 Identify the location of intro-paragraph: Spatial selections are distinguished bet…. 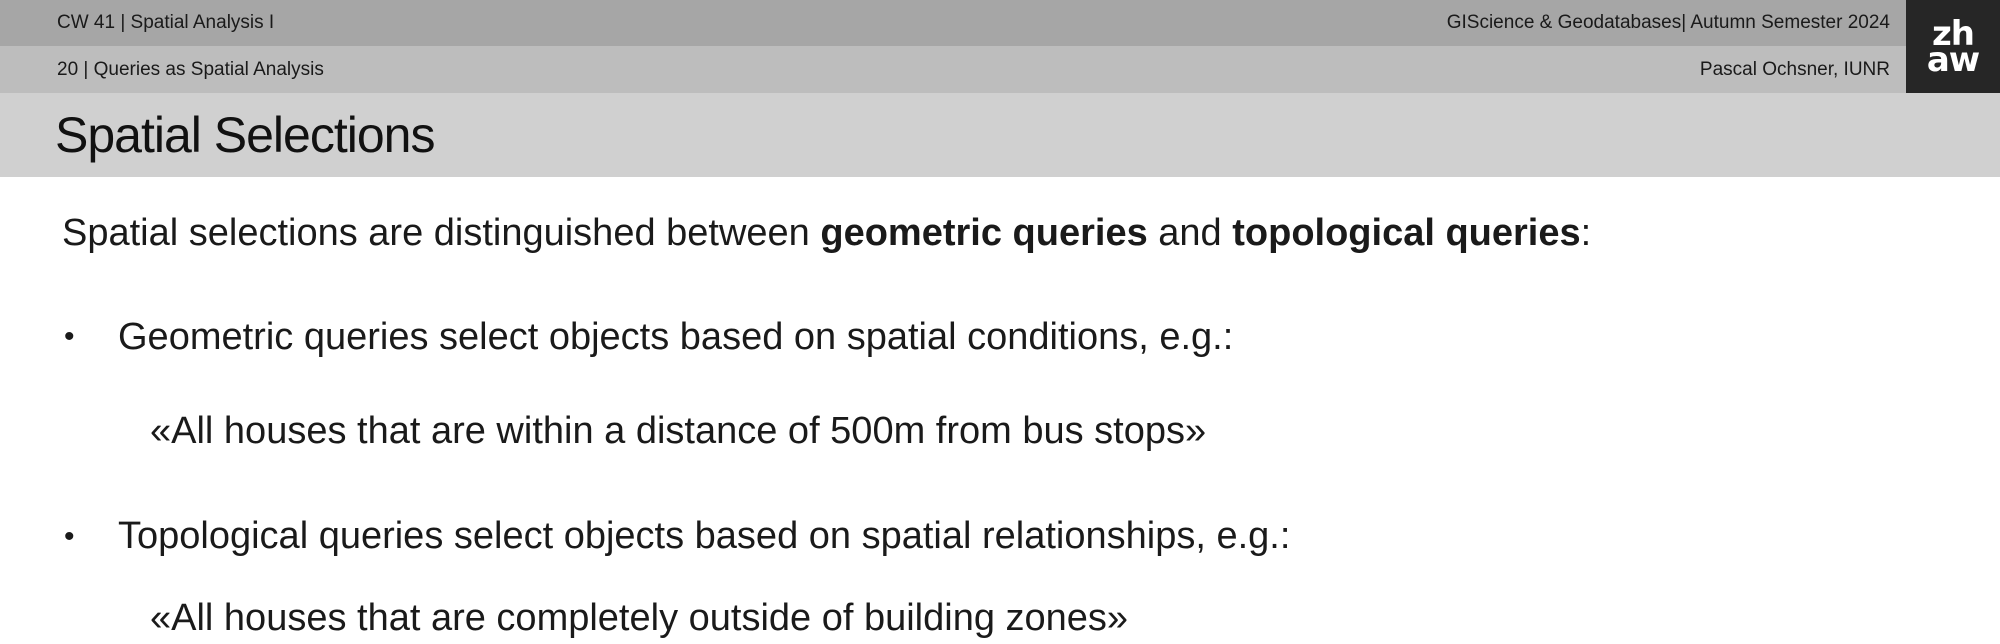
(826, 233).